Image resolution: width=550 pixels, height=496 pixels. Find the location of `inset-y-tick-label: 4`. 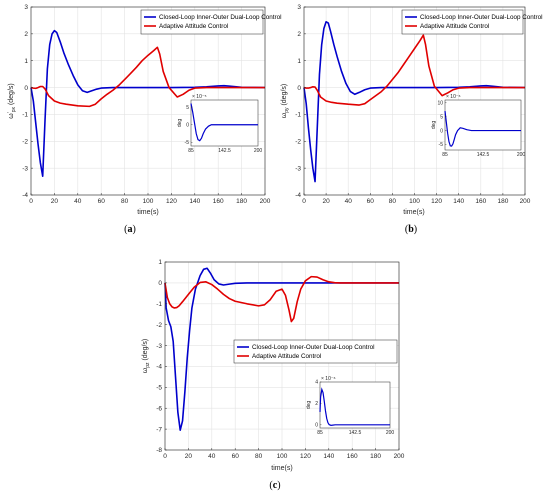

inset-y-tick-label: 4 is located at coordinates (316, 383).